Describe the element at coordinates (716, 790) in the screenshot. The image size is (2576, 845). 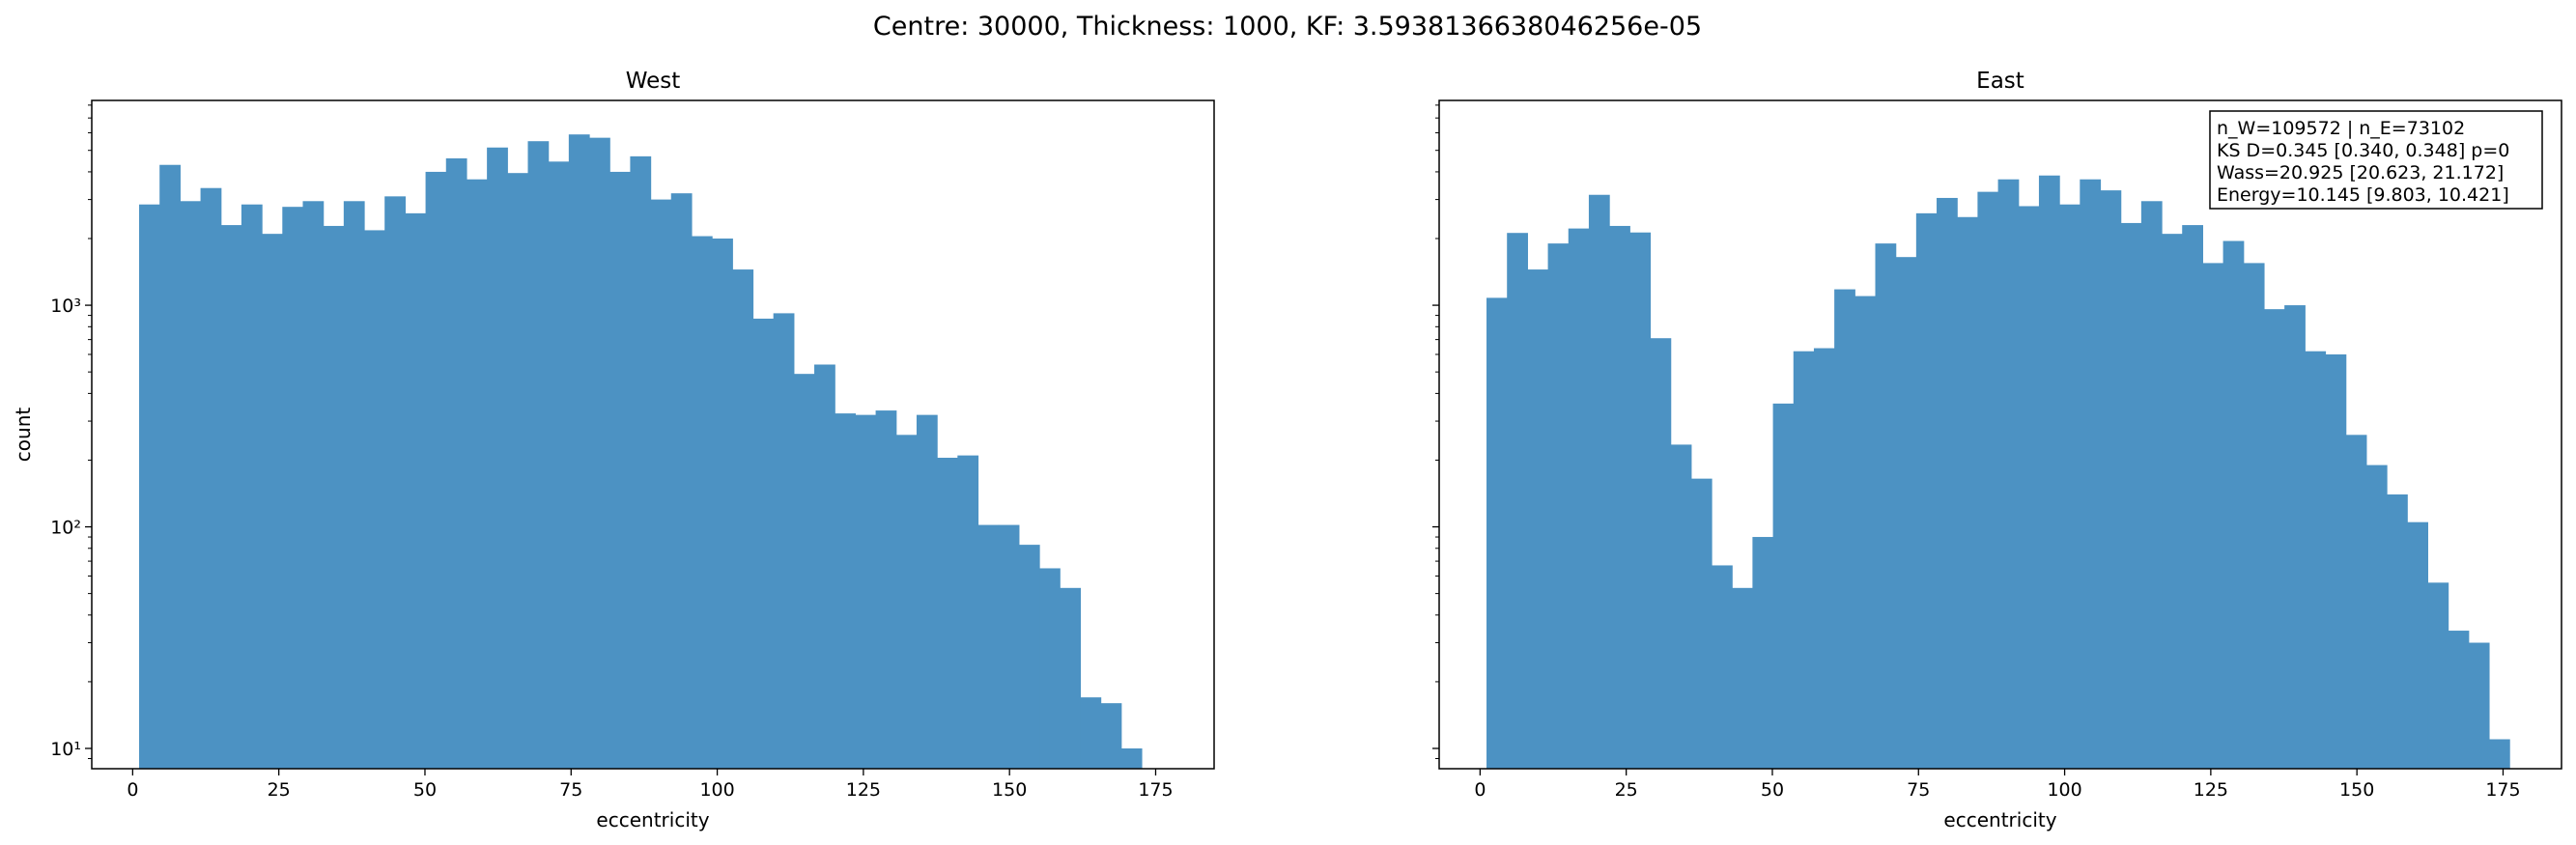
I see `west-x-tick-label: 100` at that location.